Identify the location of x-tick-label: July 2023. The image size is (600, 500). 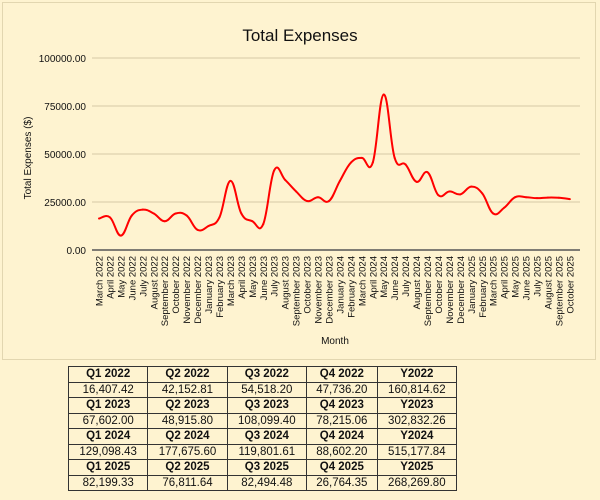
(275, 276).